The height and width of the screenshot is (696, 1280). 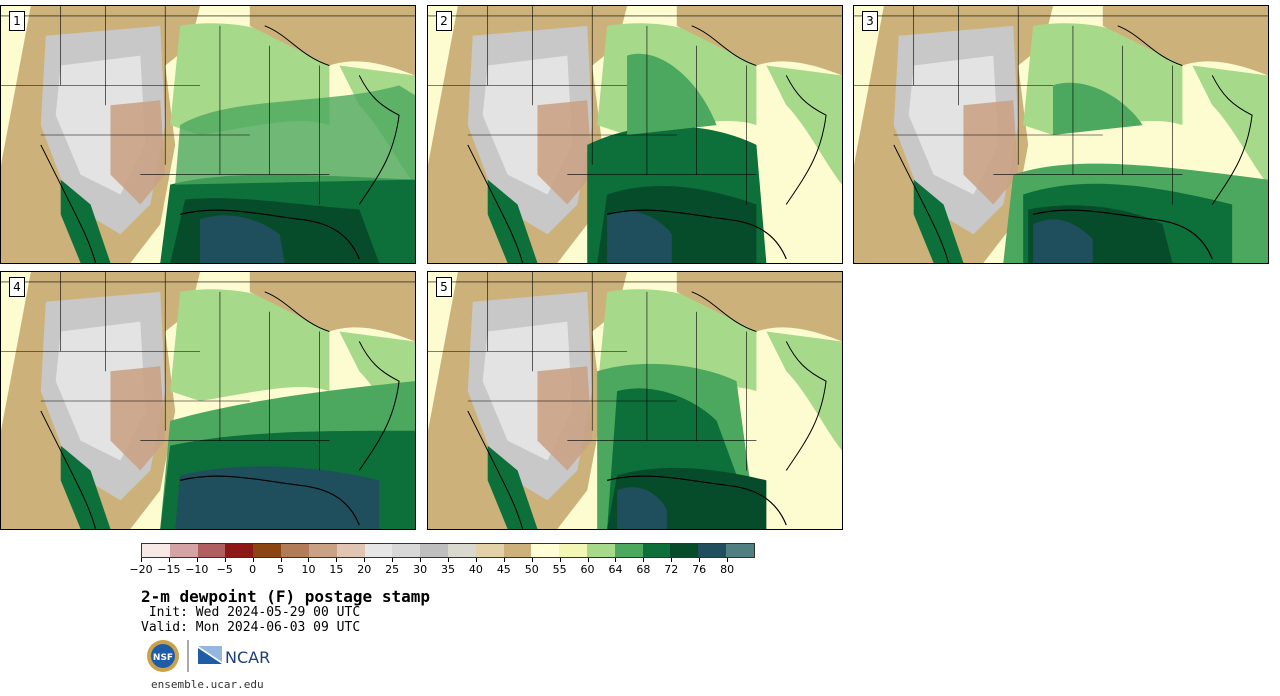 What do you see at coordinates (17, 21) in the screenshot?
I see `panel-number-1: 1` at bounding box center [17, 21].